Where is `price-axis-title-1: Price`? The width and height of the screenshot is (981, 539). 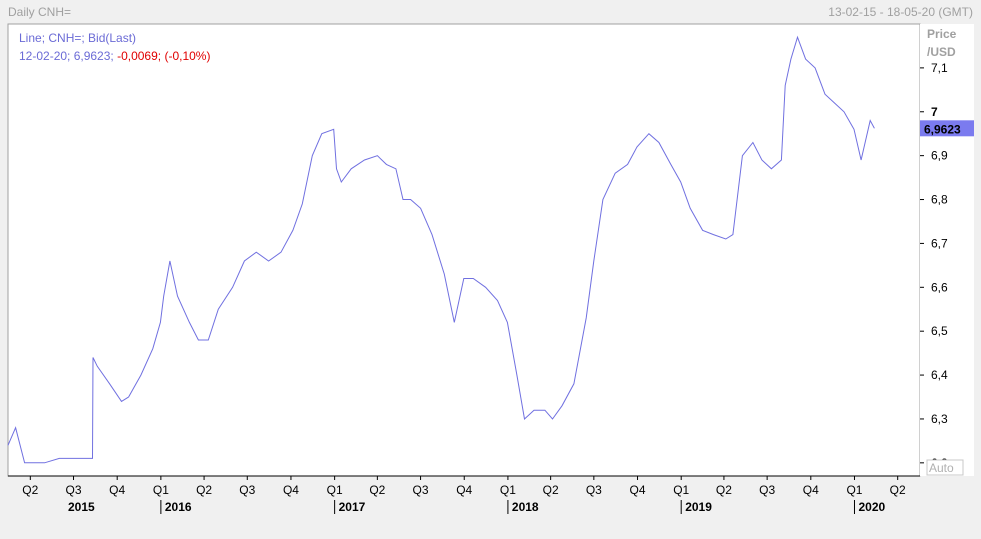
price-axis-title-1: Price is located at coordinates (942, 34).